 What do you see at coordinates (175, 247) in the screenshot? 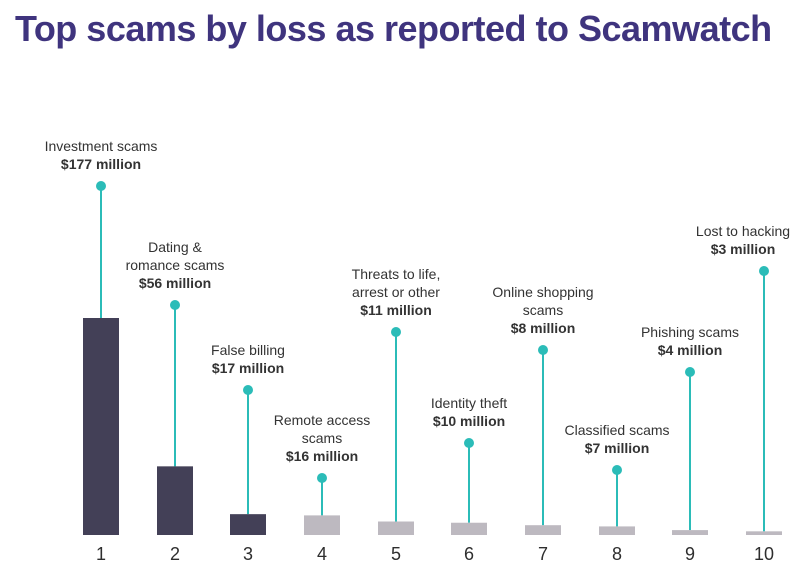
I see `annotation-label-2: Dating &` at bounding box center [175, 247].